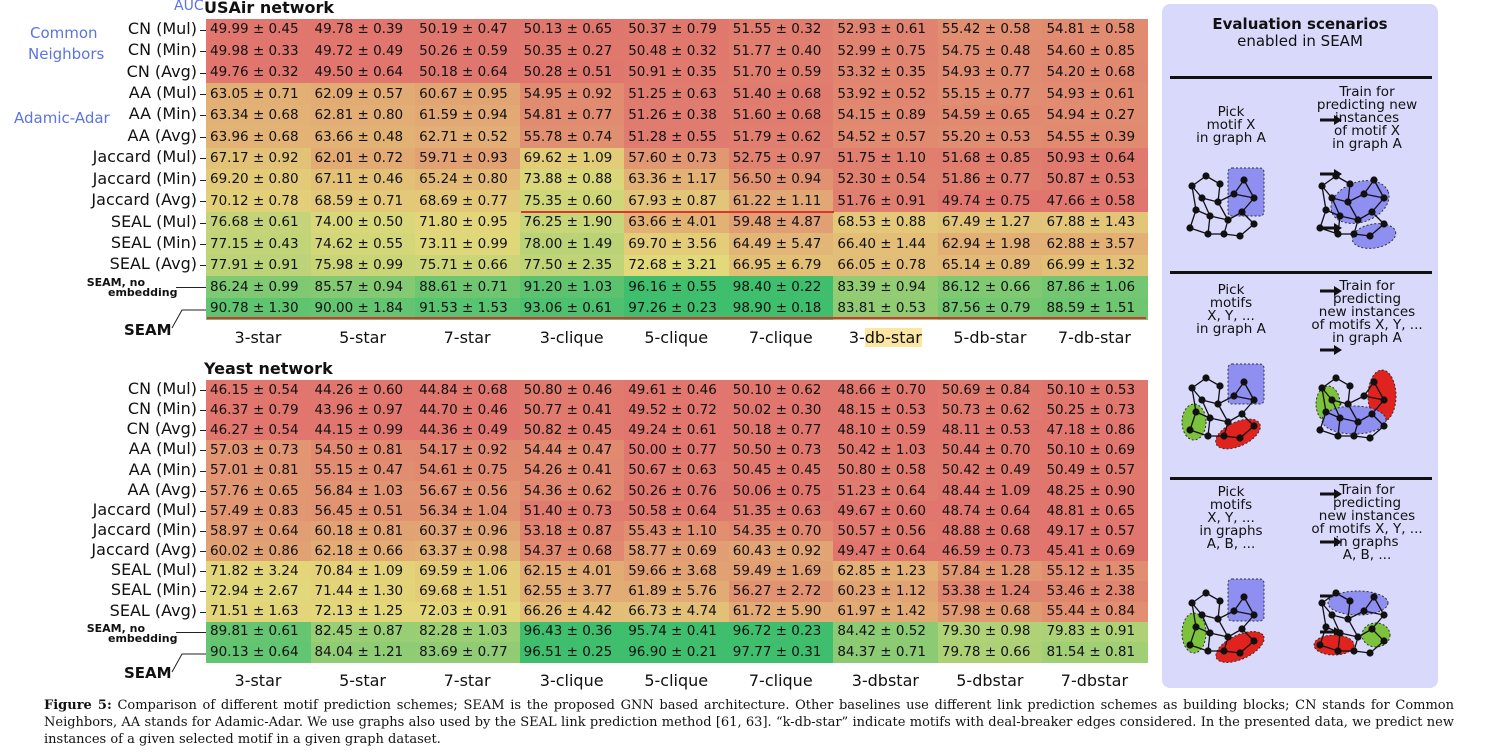 This screenshot has height=752, width=1490. What do you see at coordinates (1231, 112) in the screenshot?
I see `scenario-text-line: Pick` at bounding box center [1231, 112].